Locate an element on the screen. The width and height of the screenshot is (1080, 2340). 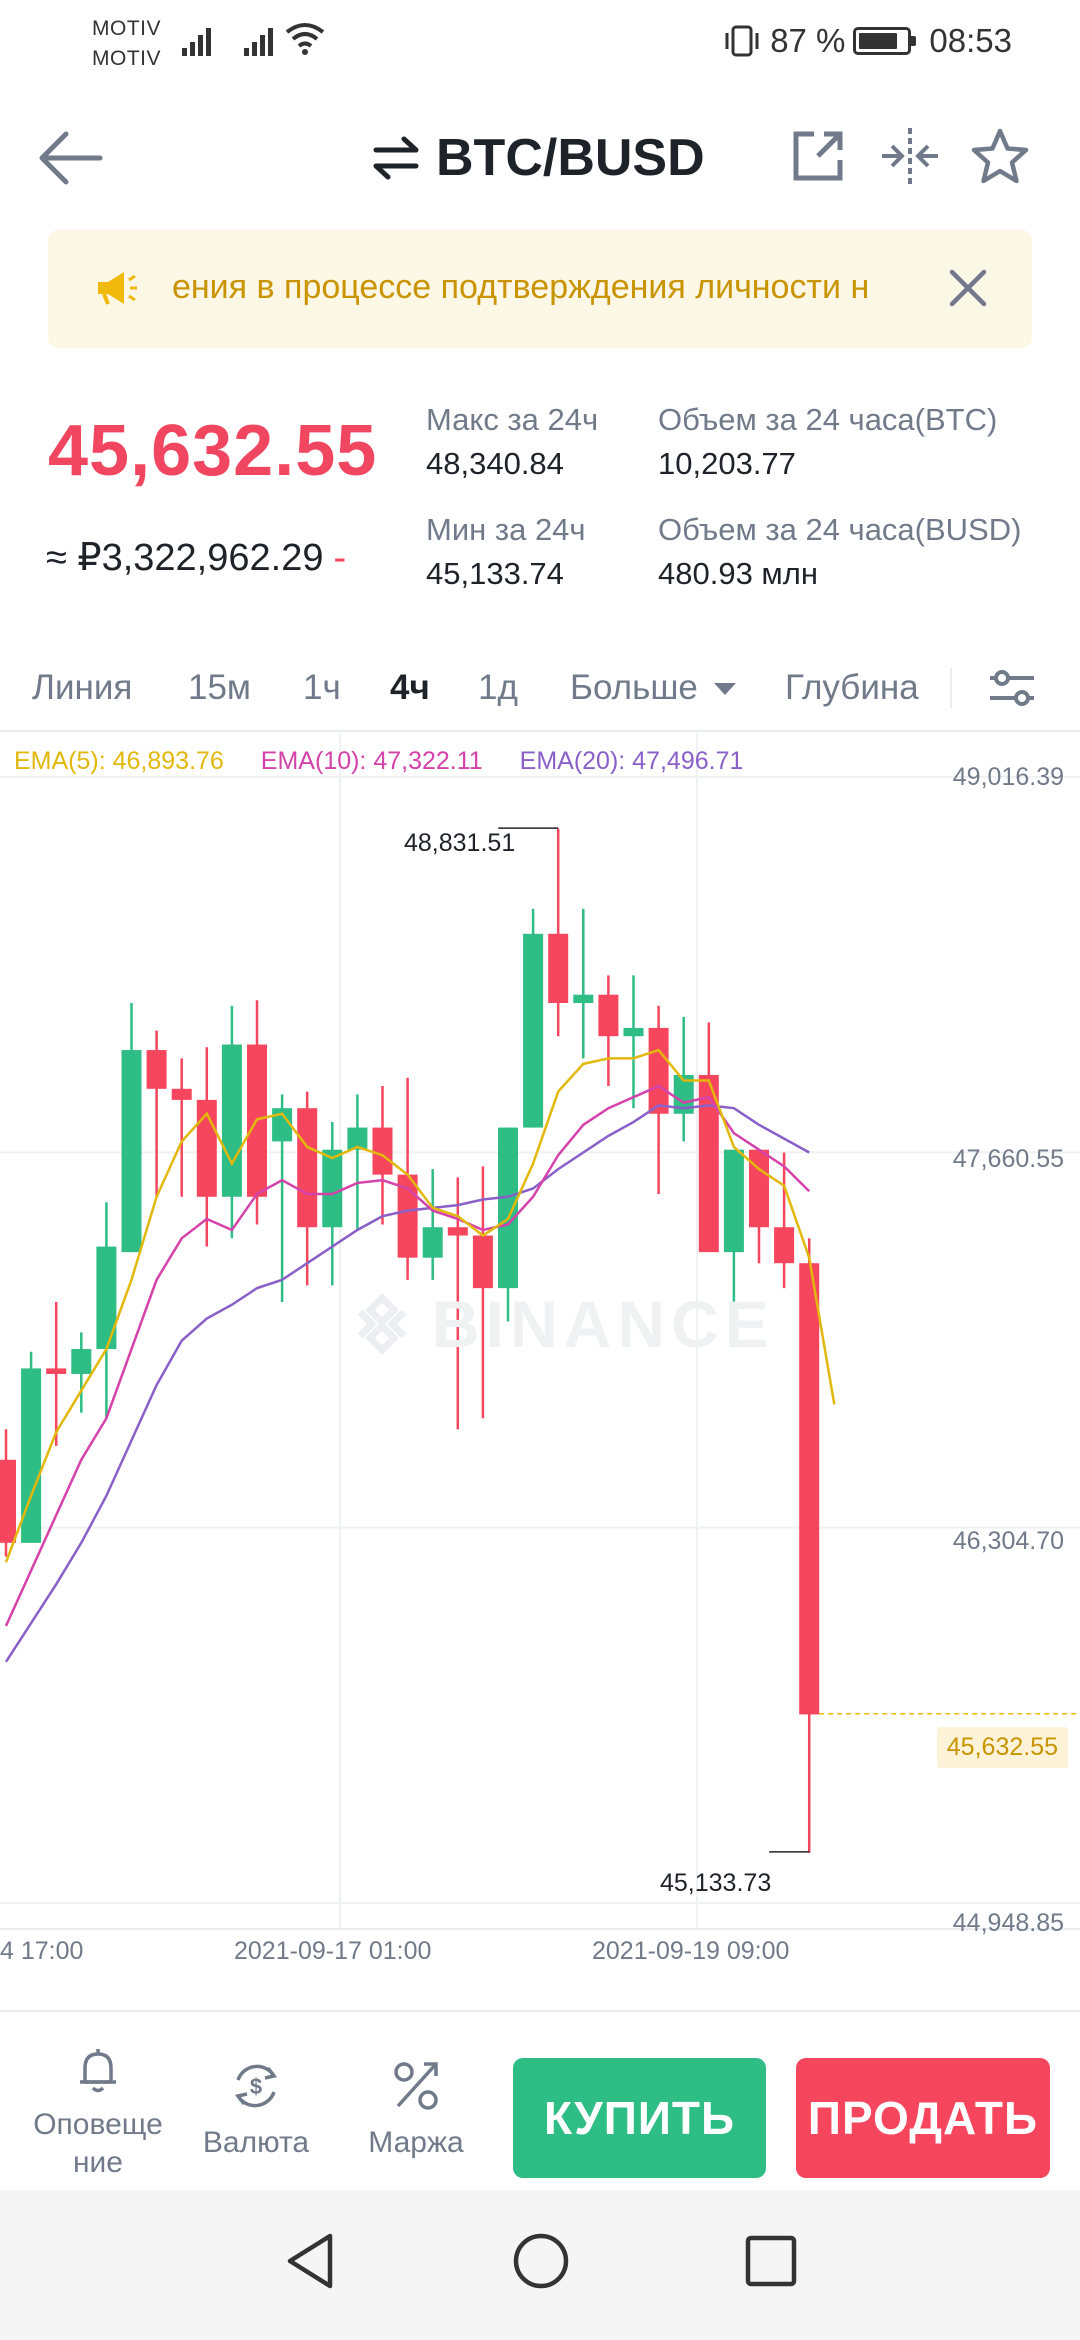
nav-recents-icon is located at coordinates (771, 2261).